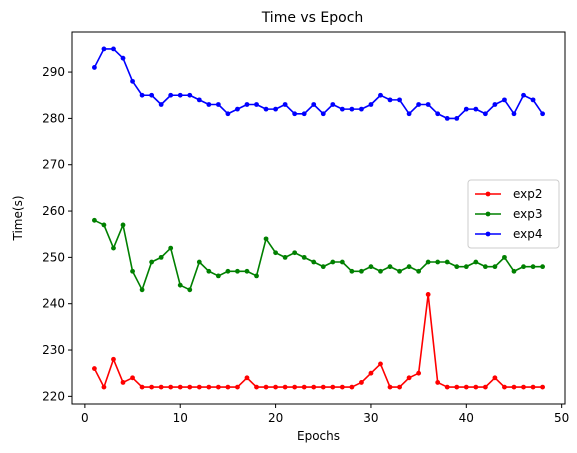 This screenshot has height=453, width=577. I want to click on legend-marker-exp3, so click(488, 214).